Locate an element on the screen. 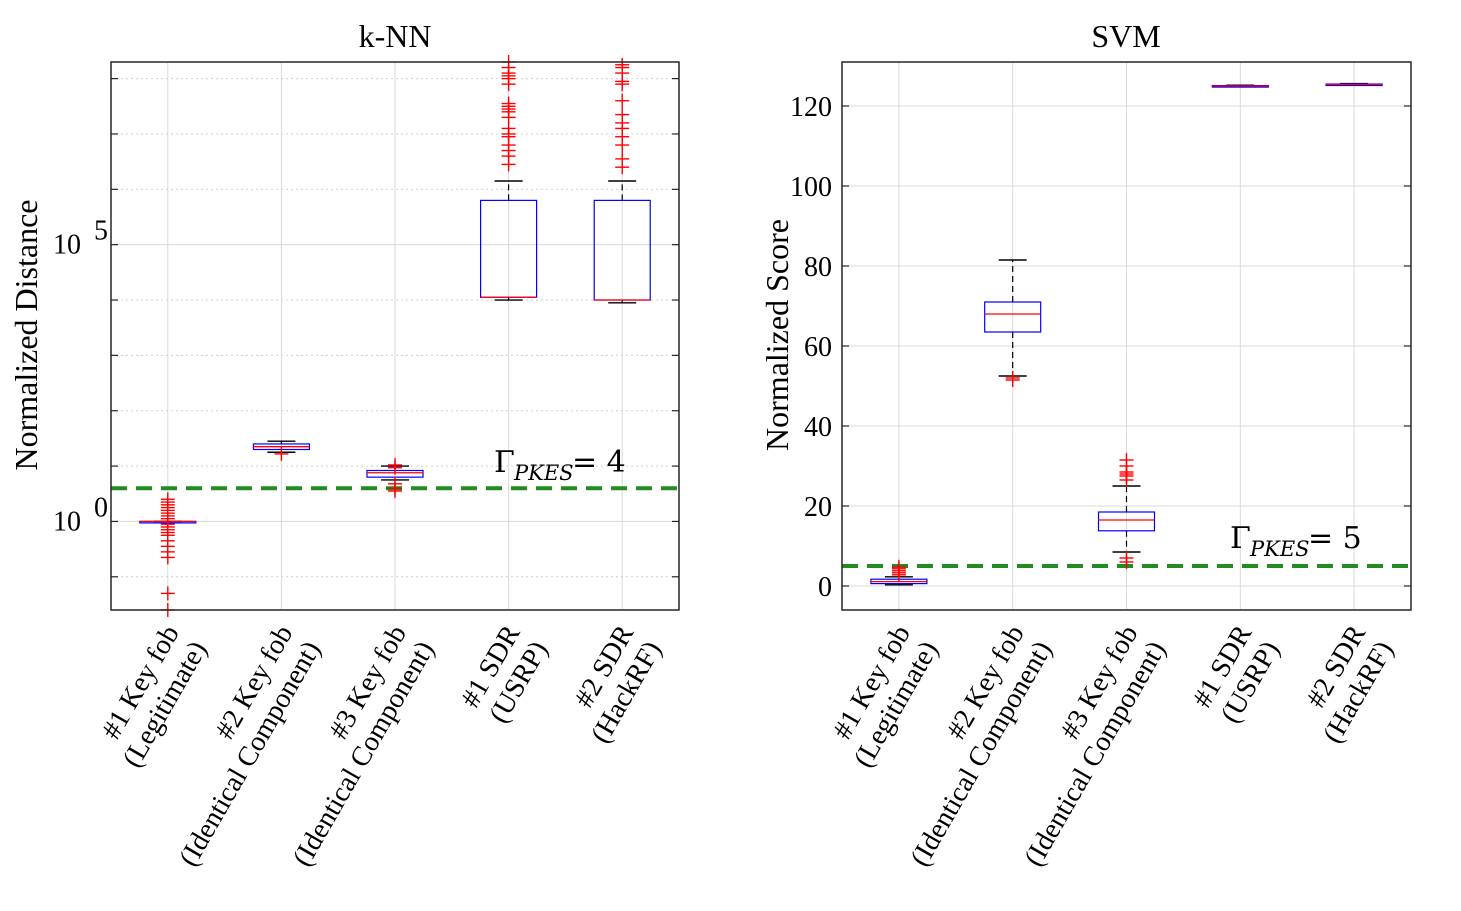  knn-ytick-exponent: 0 is located at coordinates (101, 507).